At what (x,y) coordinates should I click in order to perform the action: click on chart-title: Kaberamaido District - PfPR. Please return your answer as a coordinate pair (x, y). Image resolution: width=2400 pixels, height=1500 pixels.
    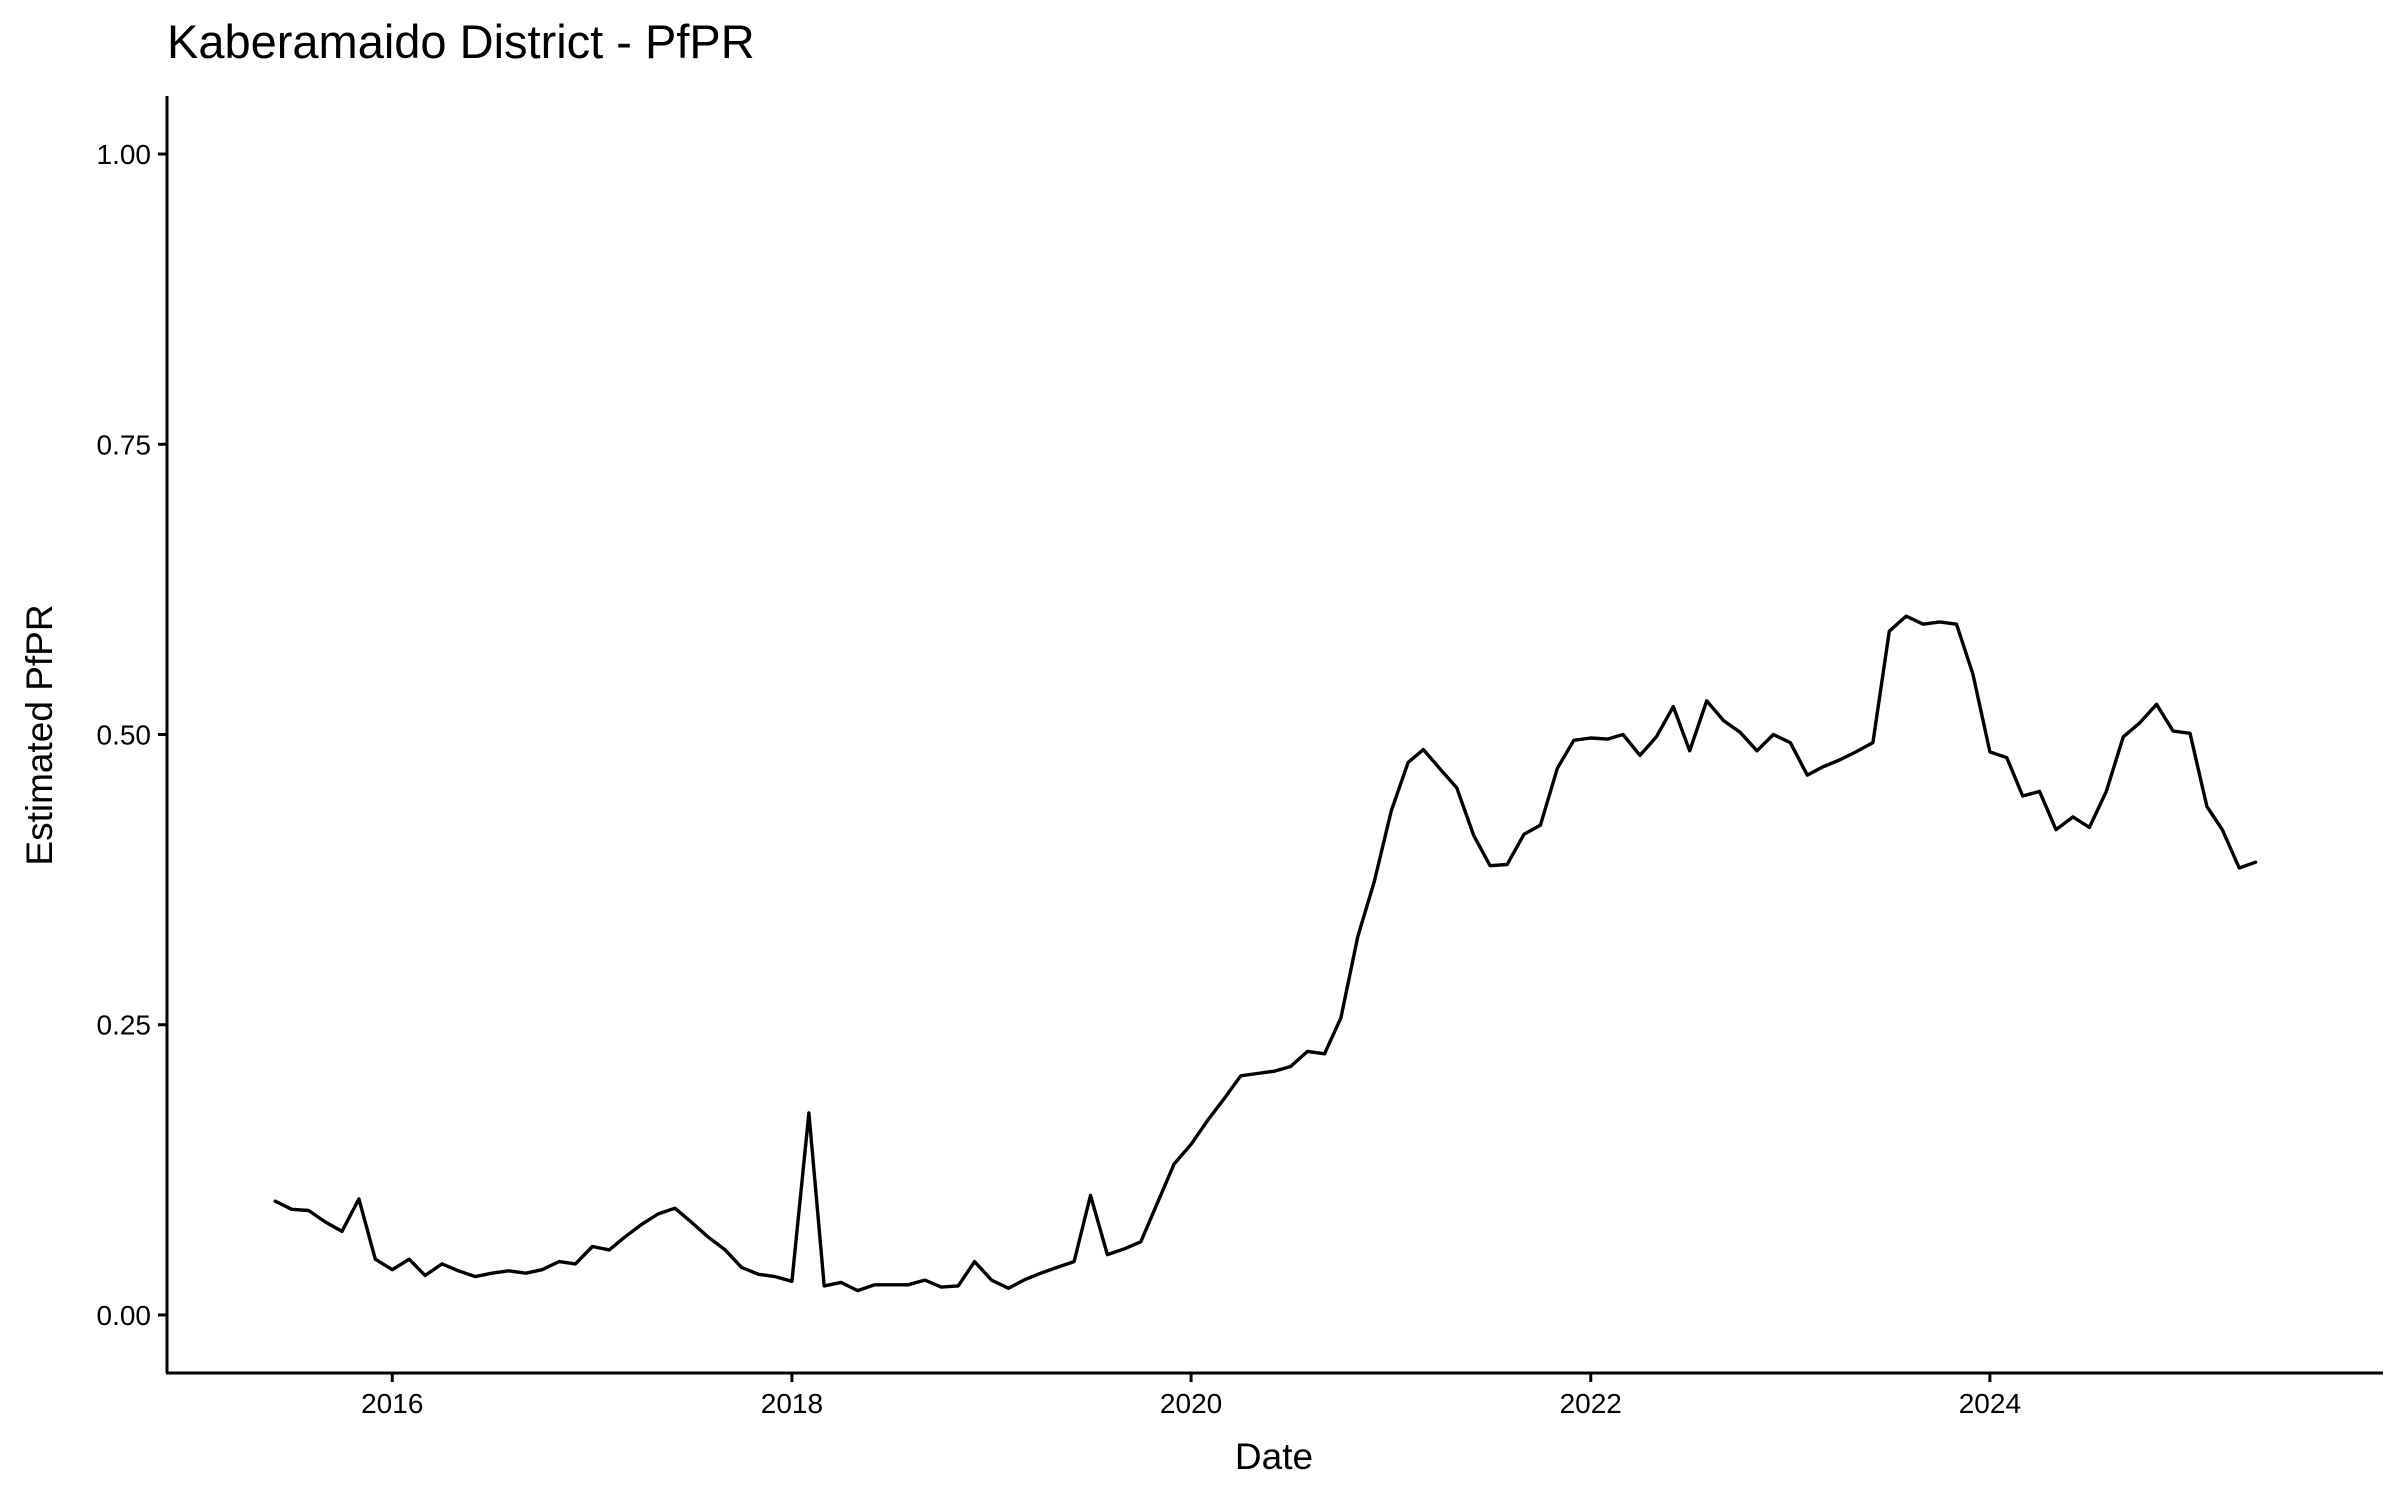
    Looking at the image, I should click on (461, 41).